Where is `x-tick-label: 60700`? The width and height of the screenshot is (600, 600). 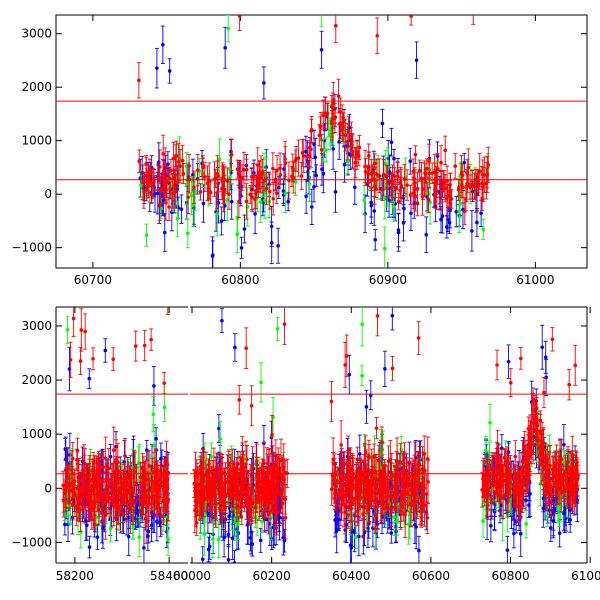 x-tick-label: 60700 is located at coordinates (93, 280).